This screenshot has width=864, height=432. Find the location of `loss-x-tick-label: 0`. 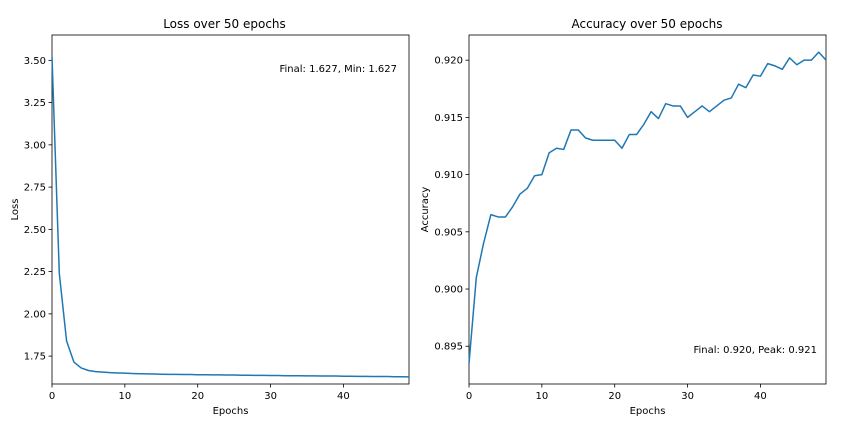

loss-x-tick-label: 0 is located at coordinates (52, 396).